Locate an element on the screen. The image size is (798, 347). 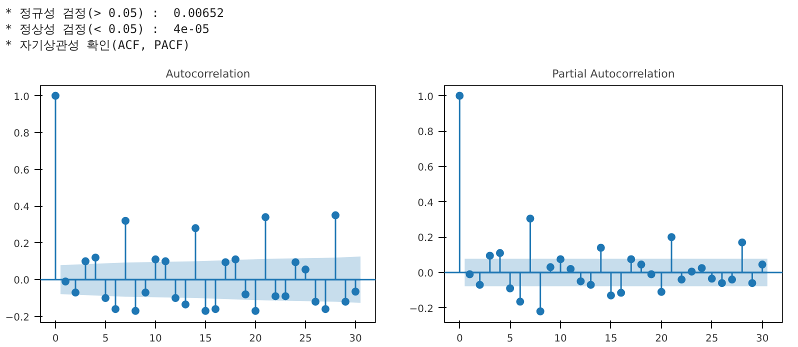
text: * 자기상관성 확인(ACF, PACF) is located at coordinates (97, 45).